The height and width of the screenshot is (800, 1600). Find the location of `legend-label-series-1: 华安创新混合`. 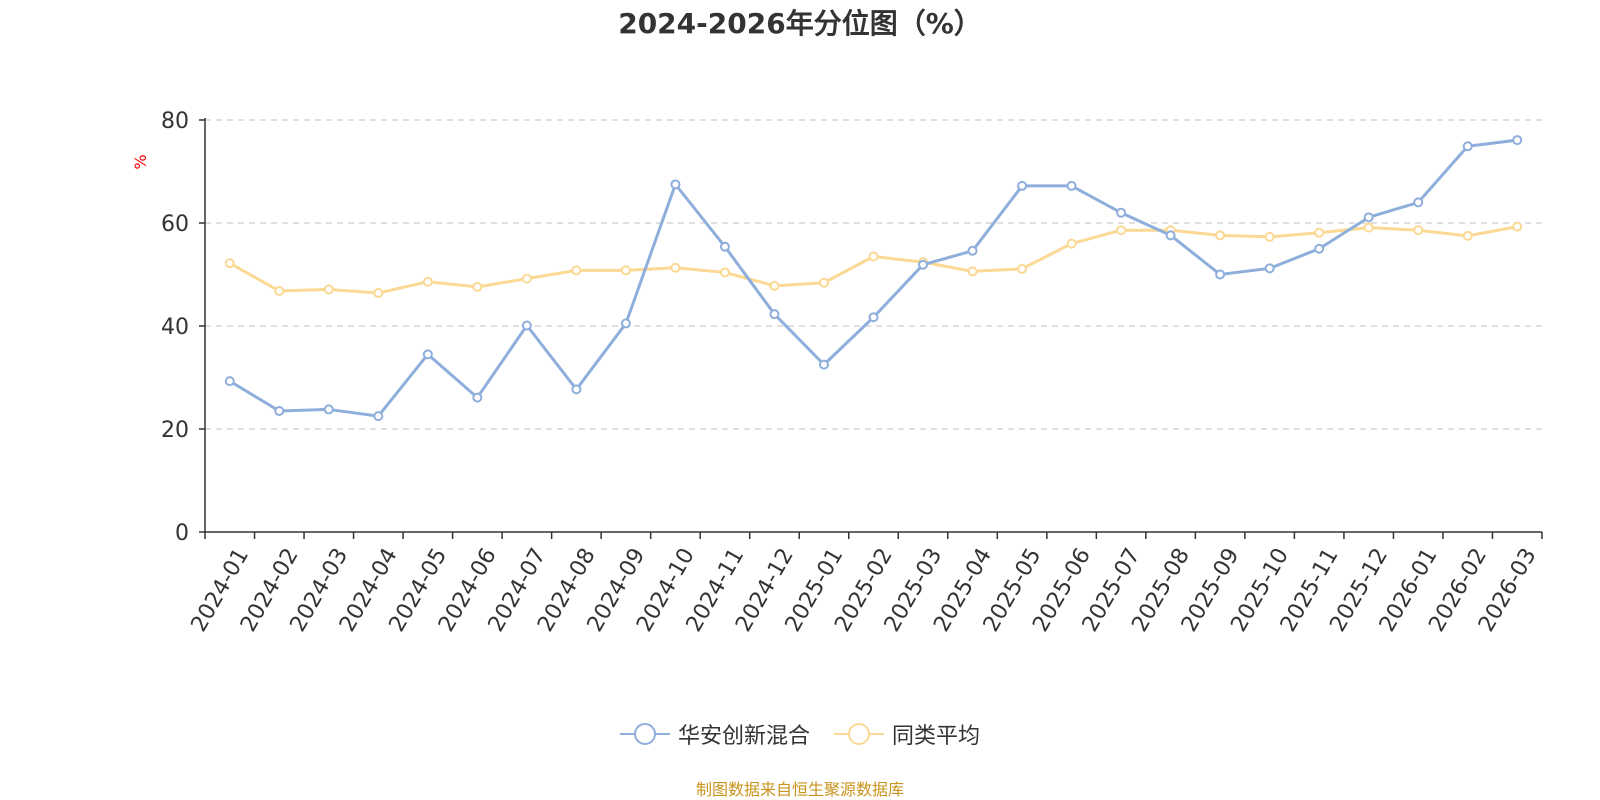

legend-label-series-1: 华安创新混合 is located at coordinates (743, 736).